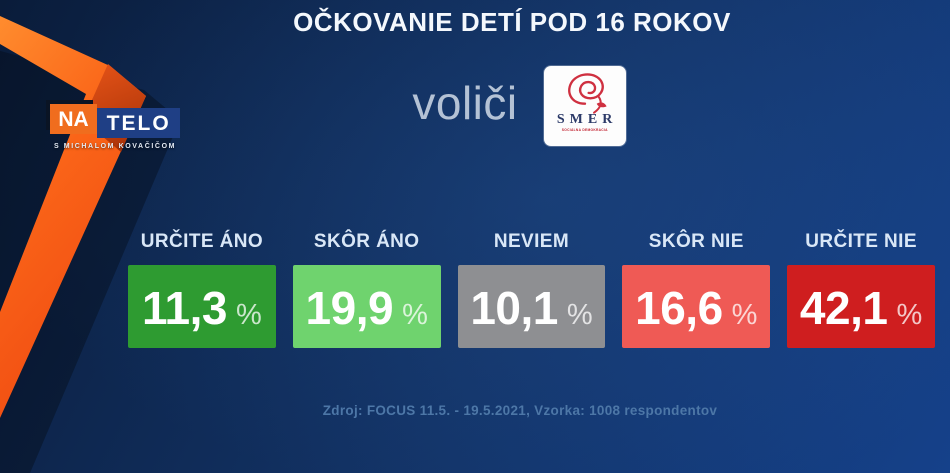 The width and height of the screenshot is (950, 473). What do you see at coordinates (202, 241) in the screenshot?
I see `result-label: URČITE ÁNO` at bounding box center [202, 241].